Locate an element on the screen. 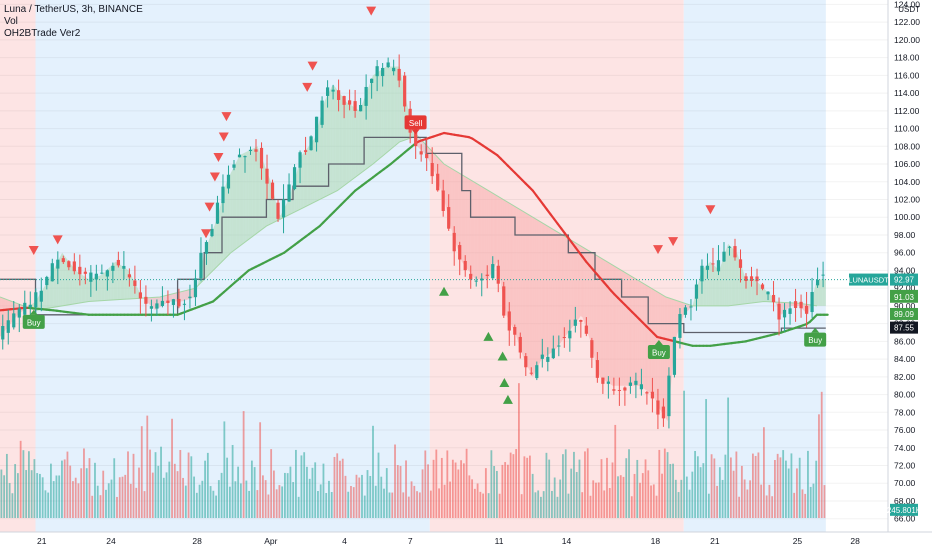 This screenshot has width=932, height=550. price-tick-label: 86.00 is located at coordinates (905, 341).